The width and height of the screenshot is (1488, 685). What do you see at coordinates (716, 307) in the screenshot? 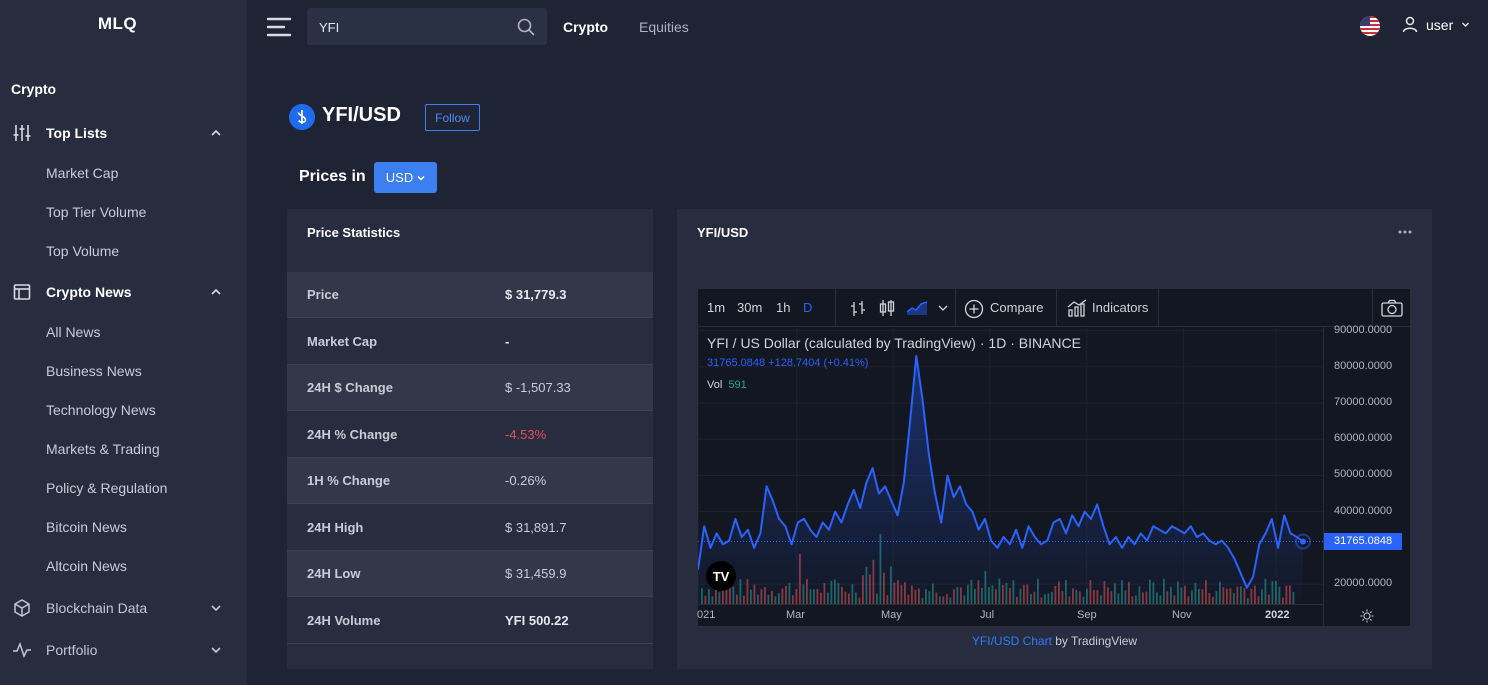
I see `interval-1m-button: 1m` at bounding box center [716, 307].